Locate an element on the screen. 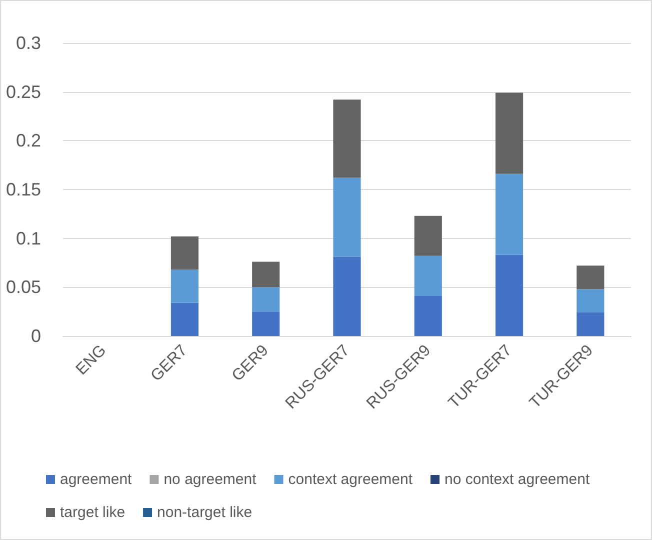  legend-label: context agreement is located at coordinates (351, 479).